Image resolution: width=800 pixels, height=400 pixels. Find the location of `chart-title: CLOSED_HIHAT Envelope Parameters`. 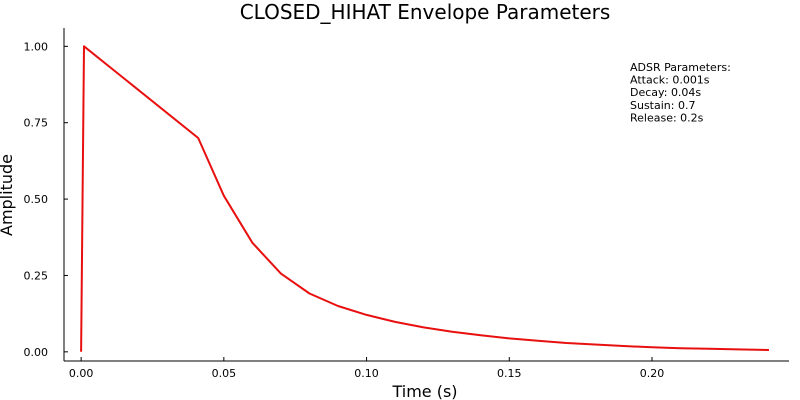

chart-title: CLOSED_HIHAT Envelope Parameters is located at coordinates (425, 12).